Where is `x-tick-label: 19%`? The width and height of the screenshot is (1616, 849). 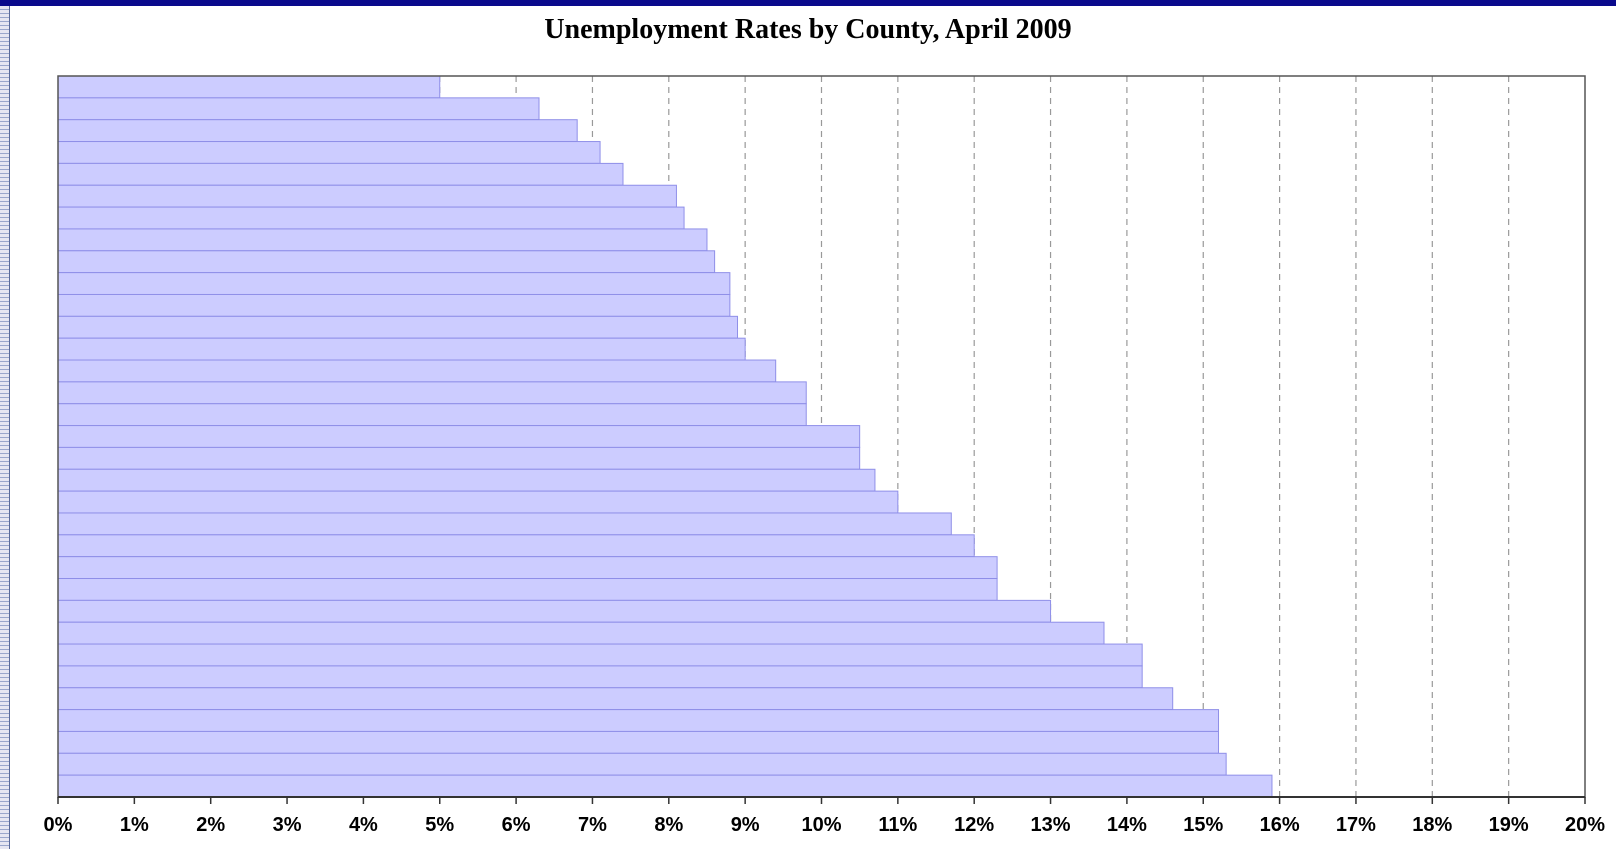
x-tick-label: 19% is located at coordinates (1509, 825).